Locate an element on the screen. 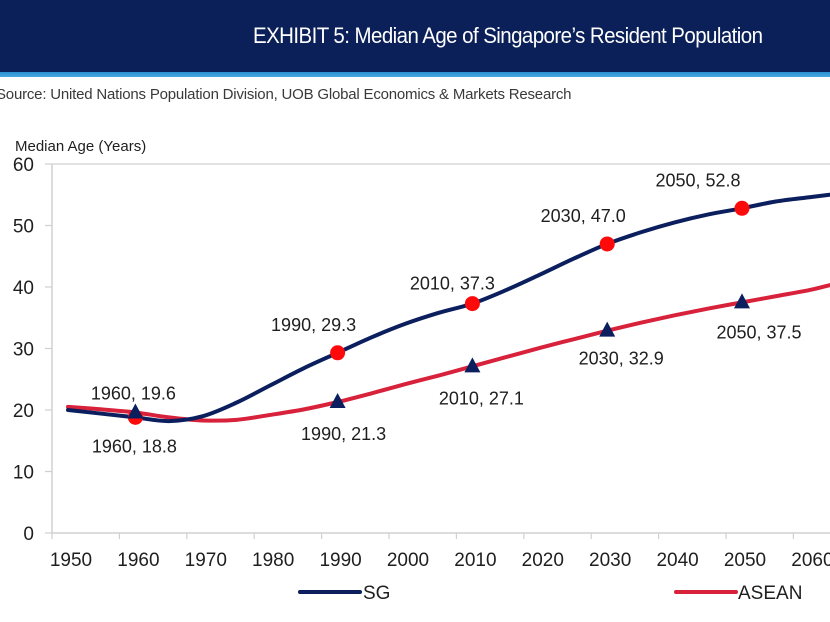 The image size is (830, 622). y-axis-title: Median Age (Years) is located at coordinates (80, 146).